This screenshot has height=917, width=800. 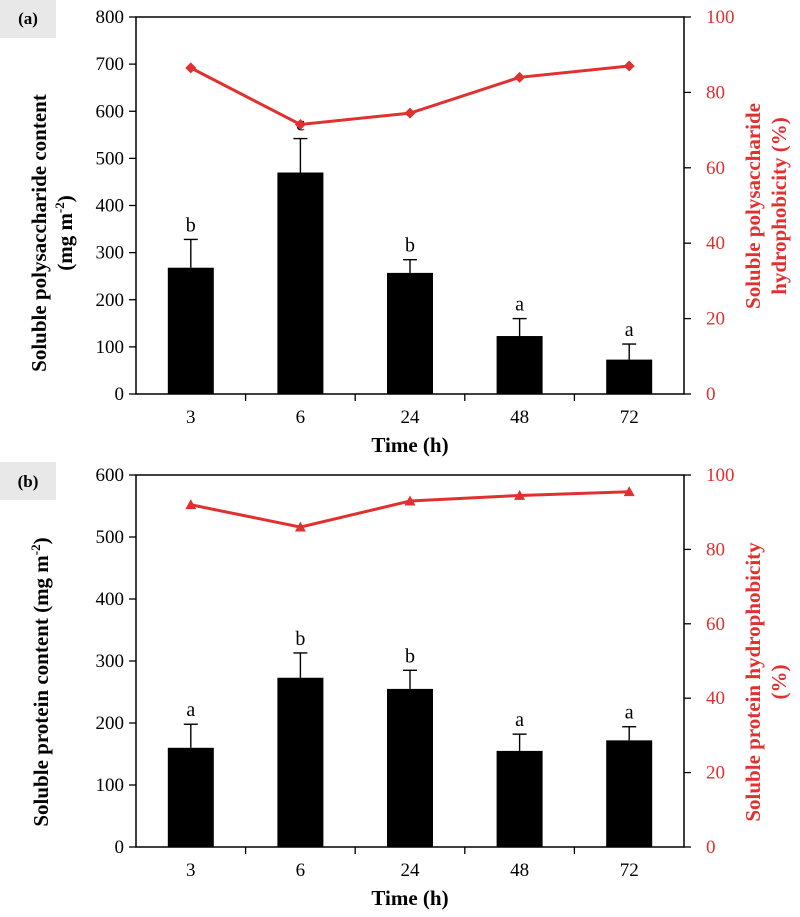 I want to click on y2-axis-title-line-1: Soluble protein hydrophobicity, so click(x=753, y=682).